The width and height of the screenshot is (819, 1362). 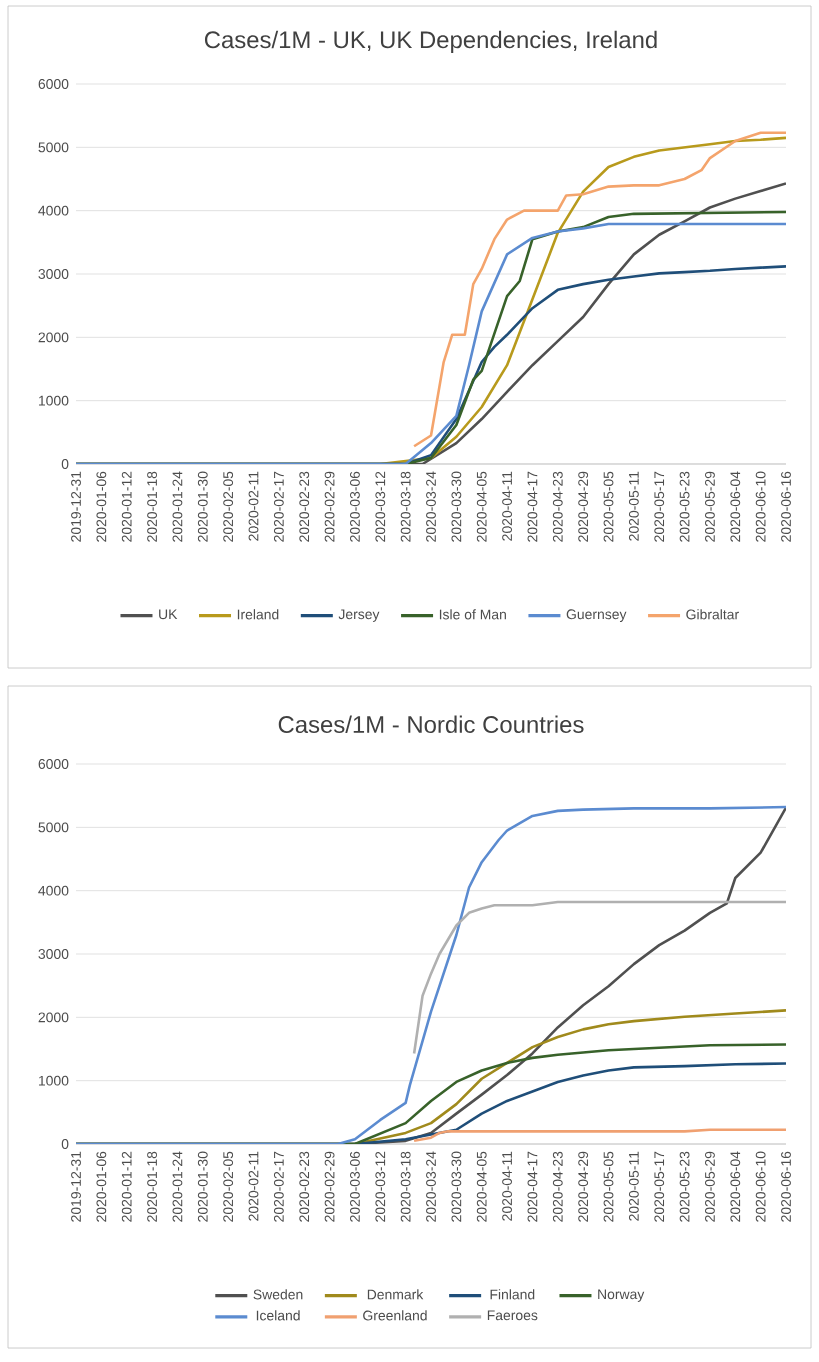 What do you see at coordinates (395, 1315) in the screenshot?
I see `legend-label: Greenland` at bounding box center [395, 1315].